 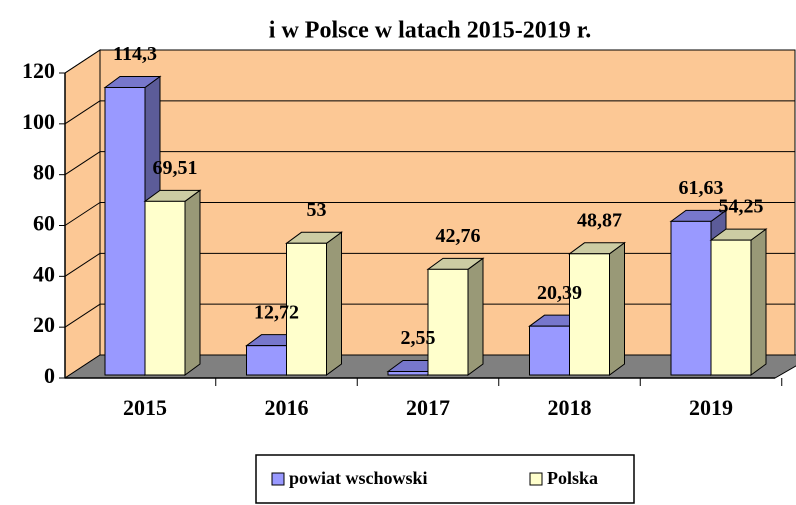 What do you see at coordinates (559, 293) in the screenshot?
I see `data-label: 20,39` at bounding box center [559, 293].